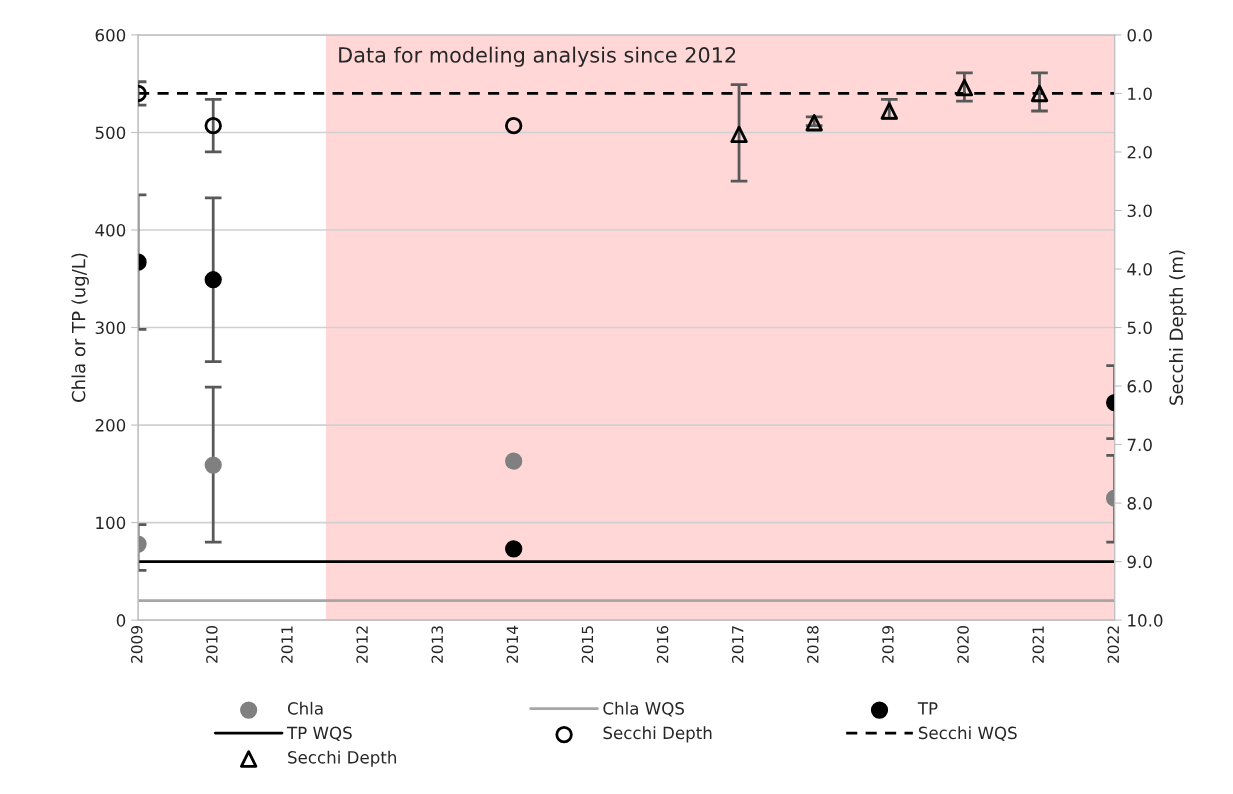 Image resolution: width=1233 pixels, height=794 pixels. What do you see at coordinates (1145, 620) in the screenshot?
I see `y2-tick-label: 10.0` at bounding box center [1145, 620].